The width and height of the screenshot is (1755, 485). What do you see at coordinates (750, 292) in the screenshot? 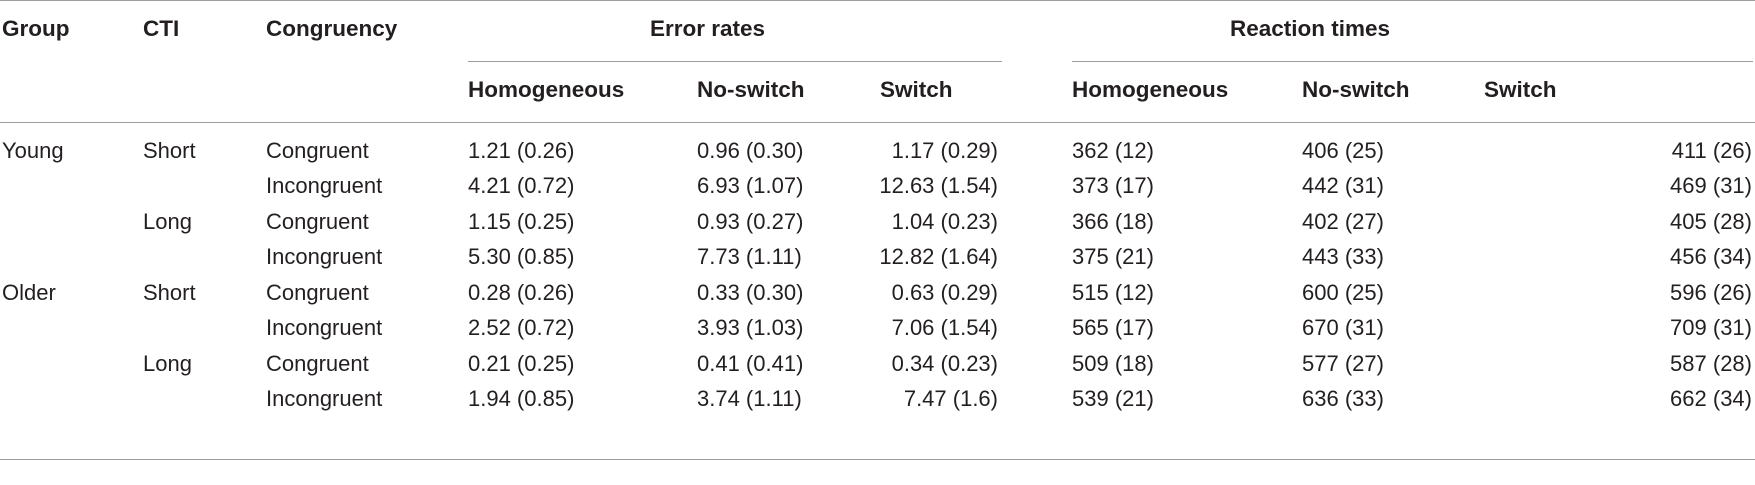
I see `cell-err-noswitch: 0.33 (0.30)` at bounding box center [750, 292].